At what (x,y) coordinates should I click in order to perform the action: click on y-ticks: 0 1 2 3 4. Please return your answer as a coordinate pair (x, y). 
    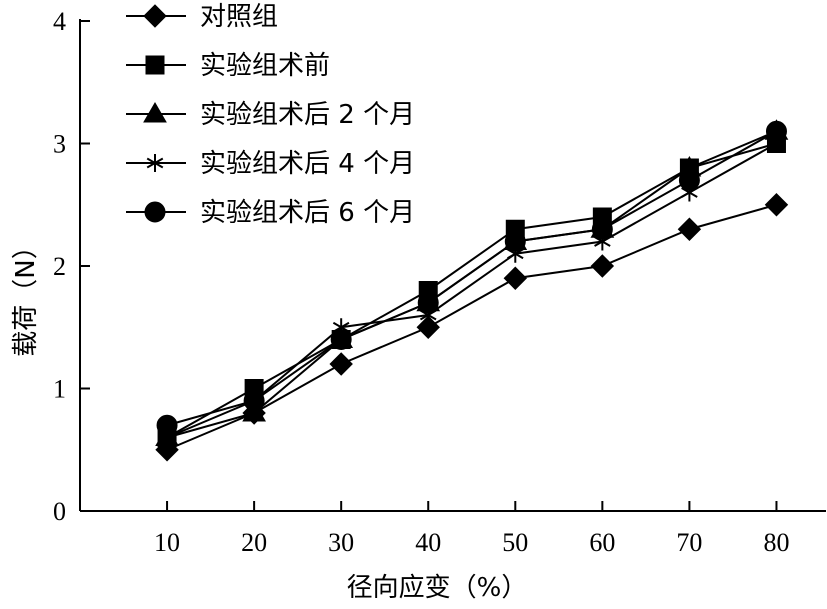
    Looking at the image, I should click on (71, 266).